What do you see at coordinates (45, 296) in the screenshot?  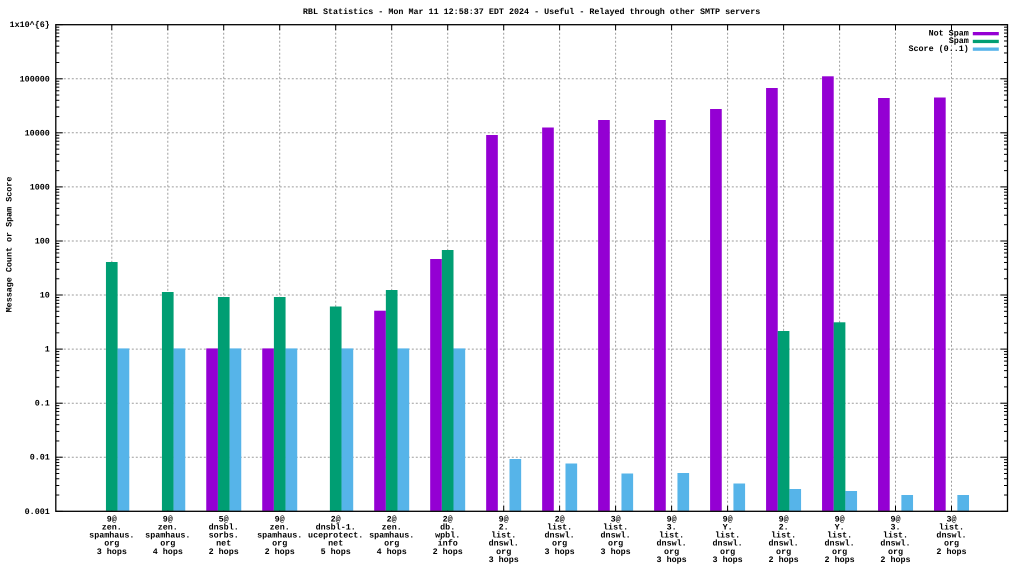 I see `svg-text: 10` at bounding box center [45, 296].